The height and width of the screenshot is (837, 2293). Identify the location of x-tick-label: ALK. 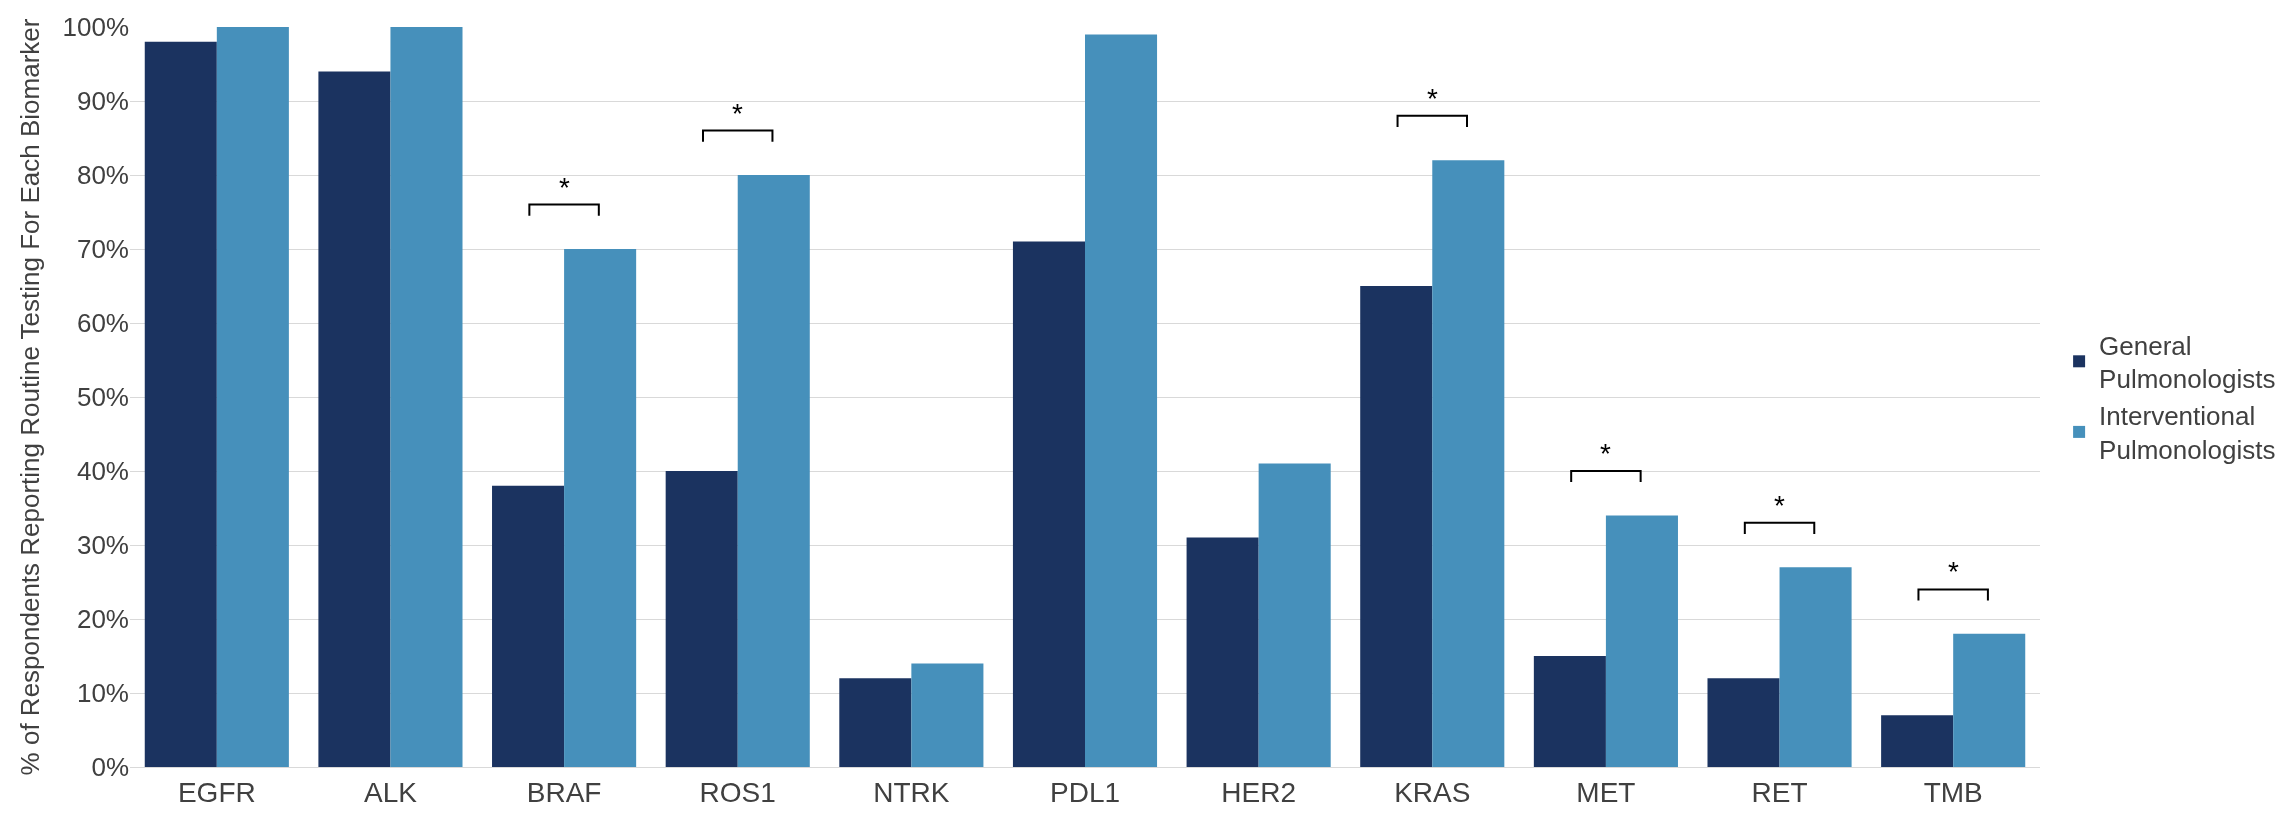
(390, 792).